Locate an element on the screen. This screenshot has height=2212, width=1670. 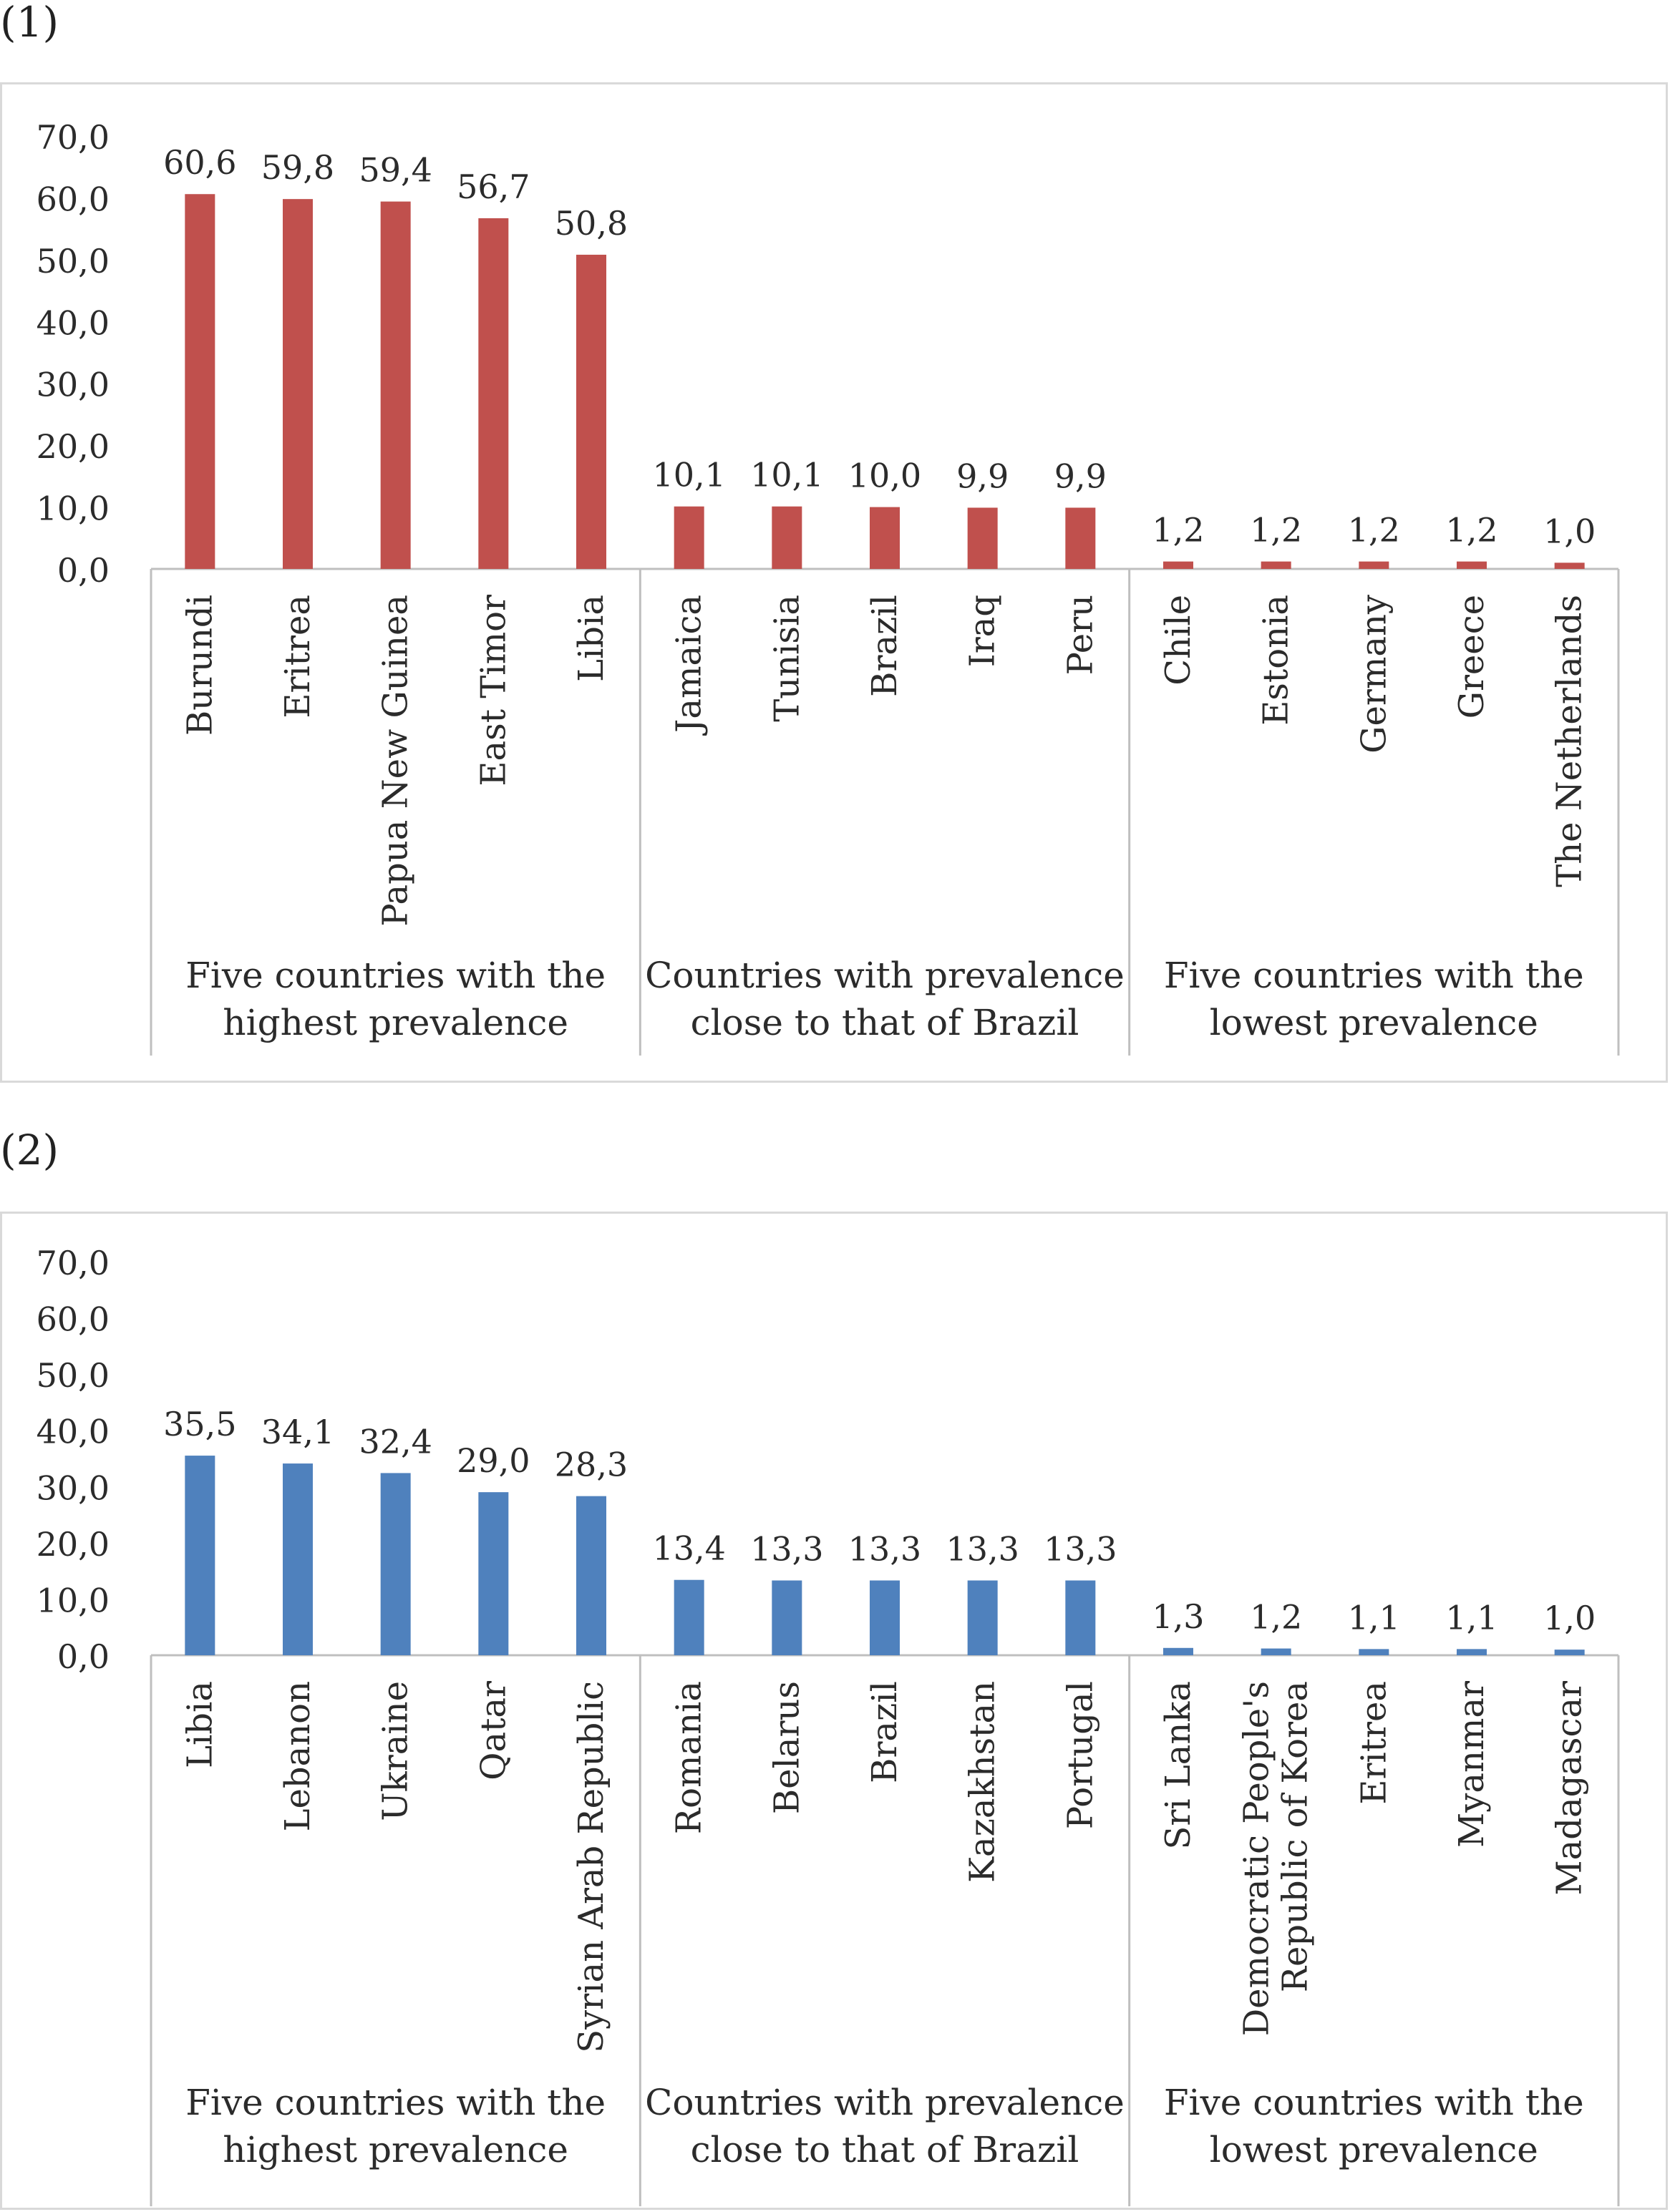
x-category-label: Germany is located at coordinates (1374, 674).